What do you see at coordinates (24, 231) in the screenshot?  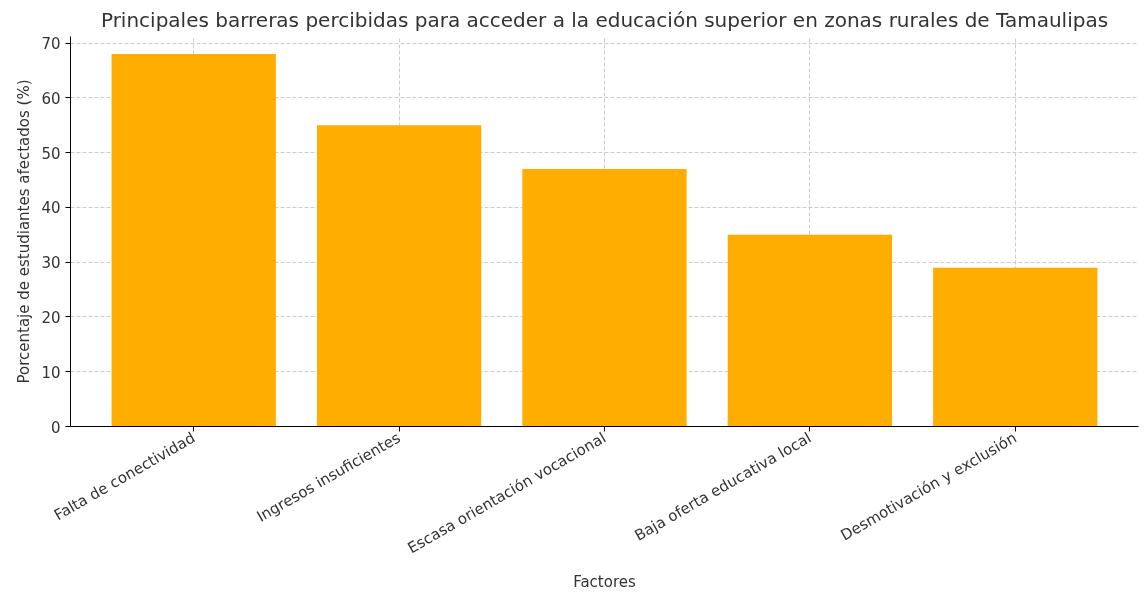 I see `y-axis-title: Porcentaje de estudiantes afectados (%)` at bounding box center [24, 231].